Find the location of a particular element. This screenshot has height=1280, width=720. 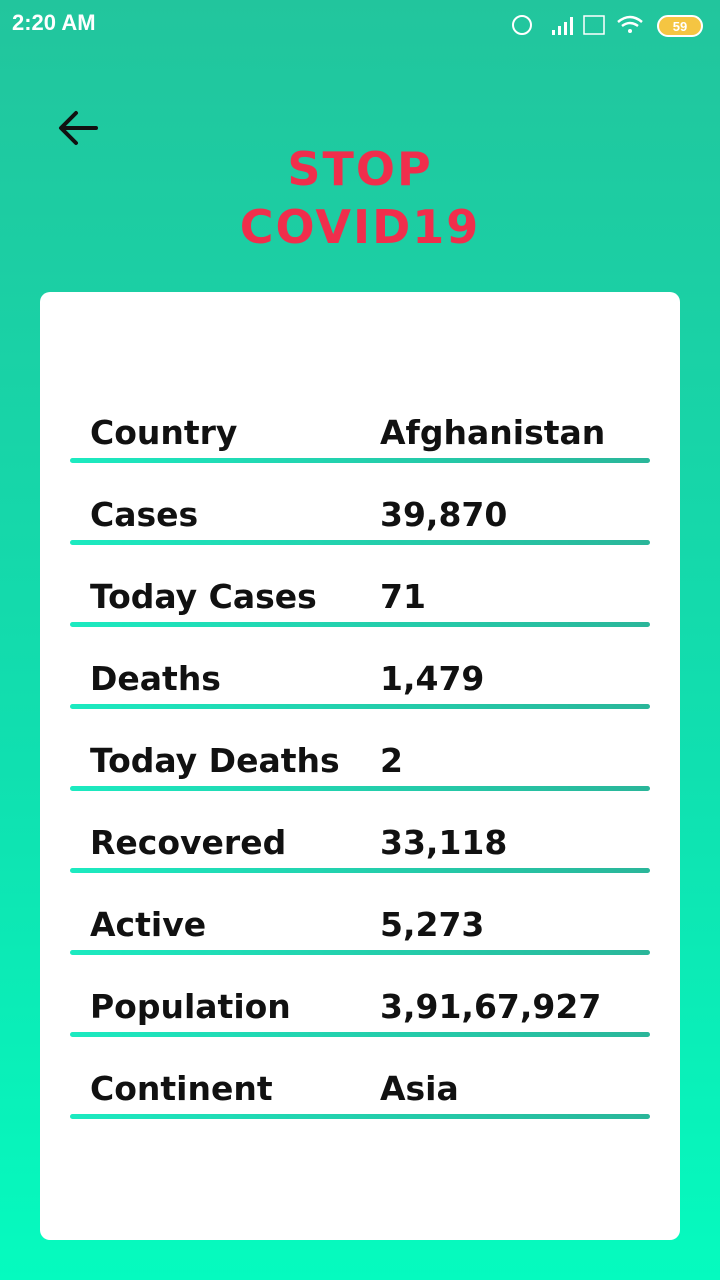

row-label: Country is located at coordinates (164, 432).